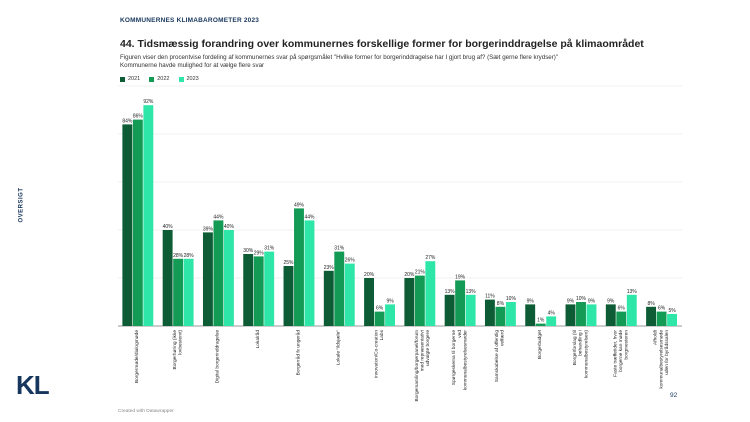 This screenshot has height=422, width=750. Describe the element at coordinates (500, 356) in the screenshot. I see `category-label-9: Samskabelse af offentligvelfærd` at that location.